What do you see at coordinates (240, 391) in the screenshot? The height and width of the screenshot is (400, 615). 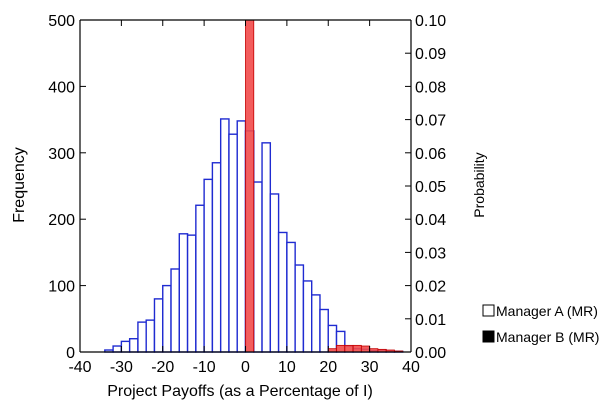 I see `x-axis-title: Project Payoffs (as a Percentage of I)` at bounding box center [240, 391].